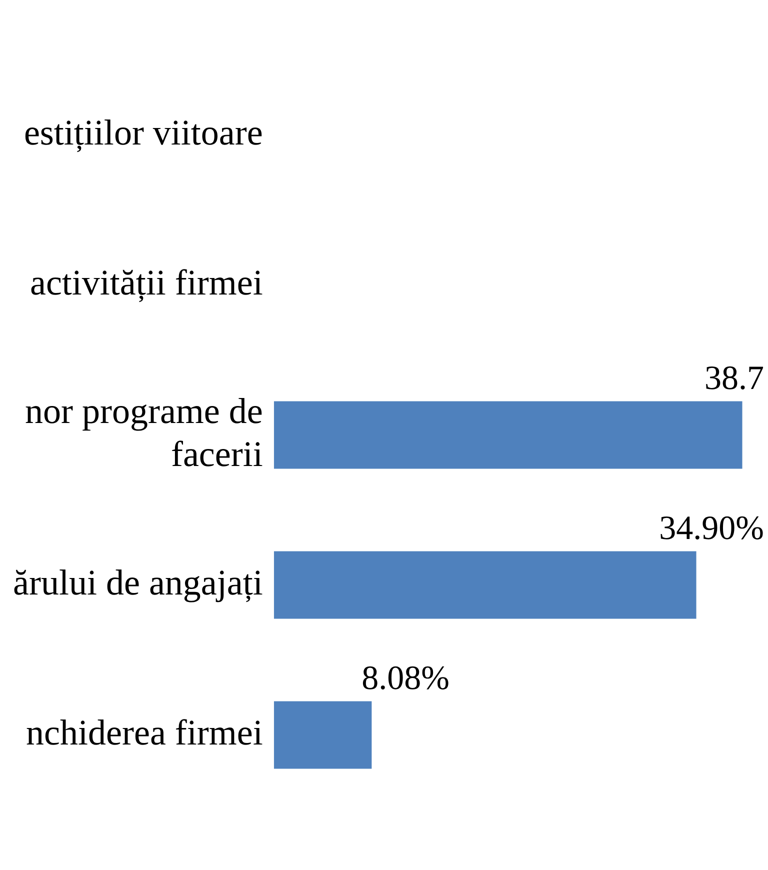 This screenshot has height=870, width=768. I want to click on y-tick-label: ărului de angajați, so click(138, 582).